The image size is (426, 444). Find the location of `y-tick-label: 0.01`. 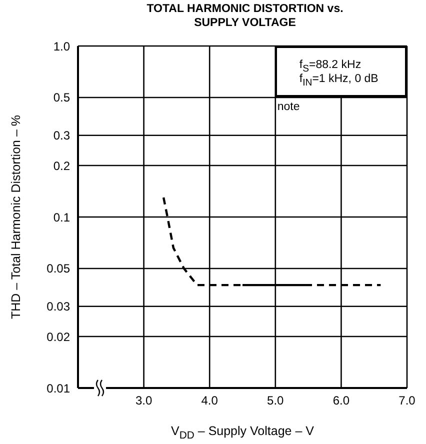

y-tick-label: 0.01 is located at coordinates (58, 388).